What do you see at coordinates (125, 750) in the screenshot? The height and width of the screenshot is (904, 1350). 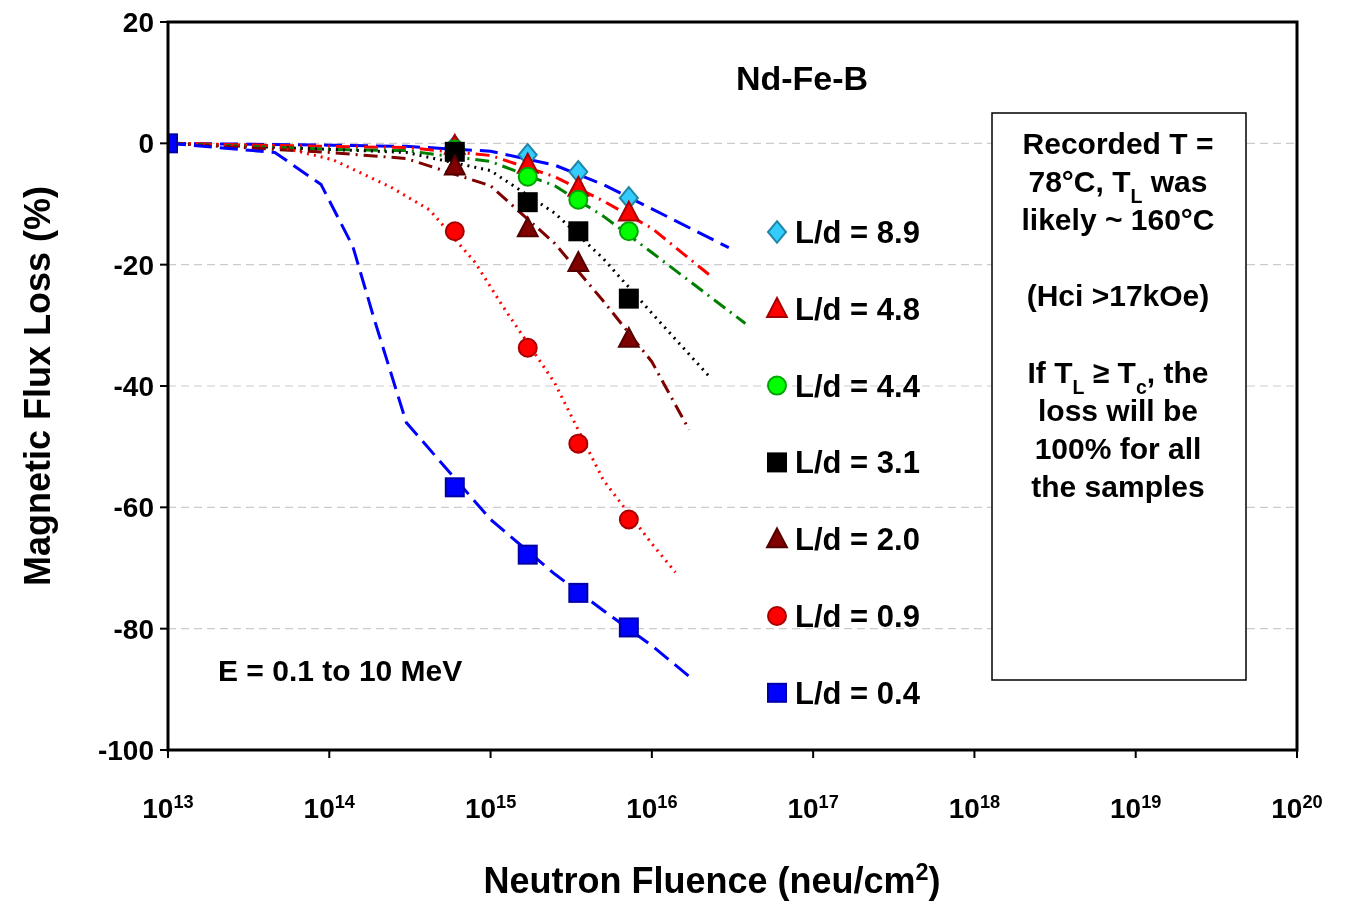 I see `y-tick-label: -100` at bounding box center [125, 750].